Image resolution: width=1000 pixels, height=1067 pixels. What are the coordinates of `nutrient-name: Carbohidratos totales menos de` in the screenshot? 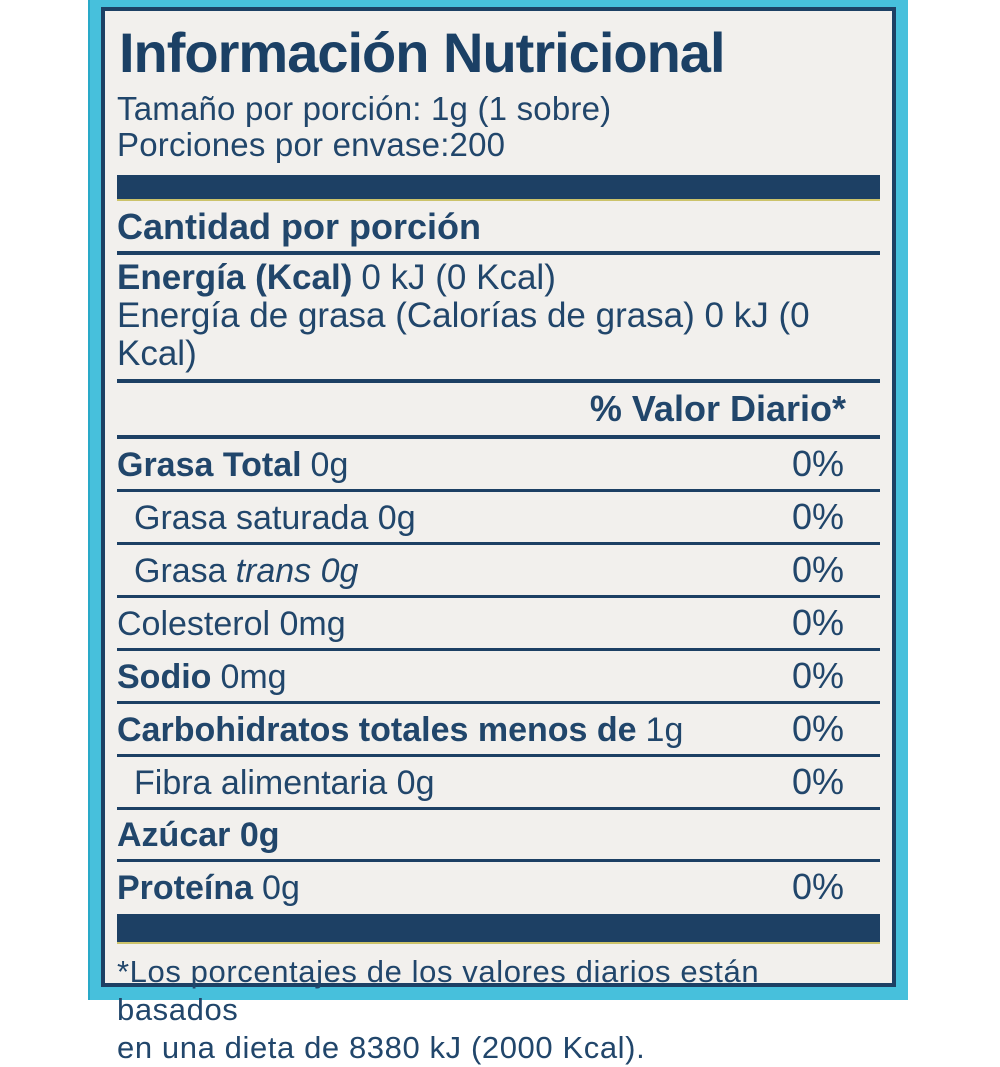 It's located at (377, 730).